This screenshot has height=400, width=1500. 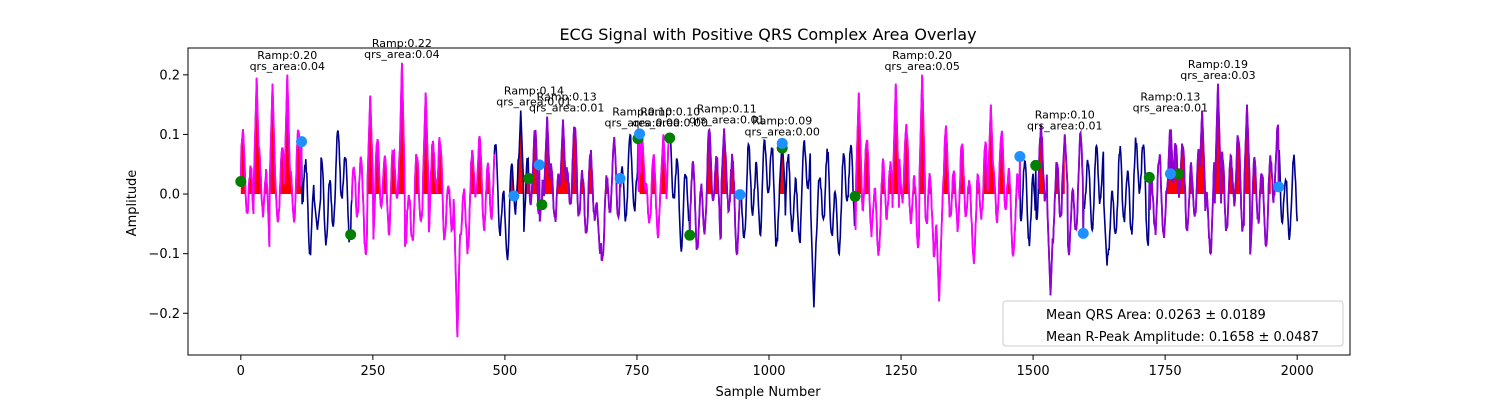 What do you see at coordinates (402, 43) in the screenshot?
I see `annotation-1-line-0: Ramp:0.22` at bounding box center [402, 43].